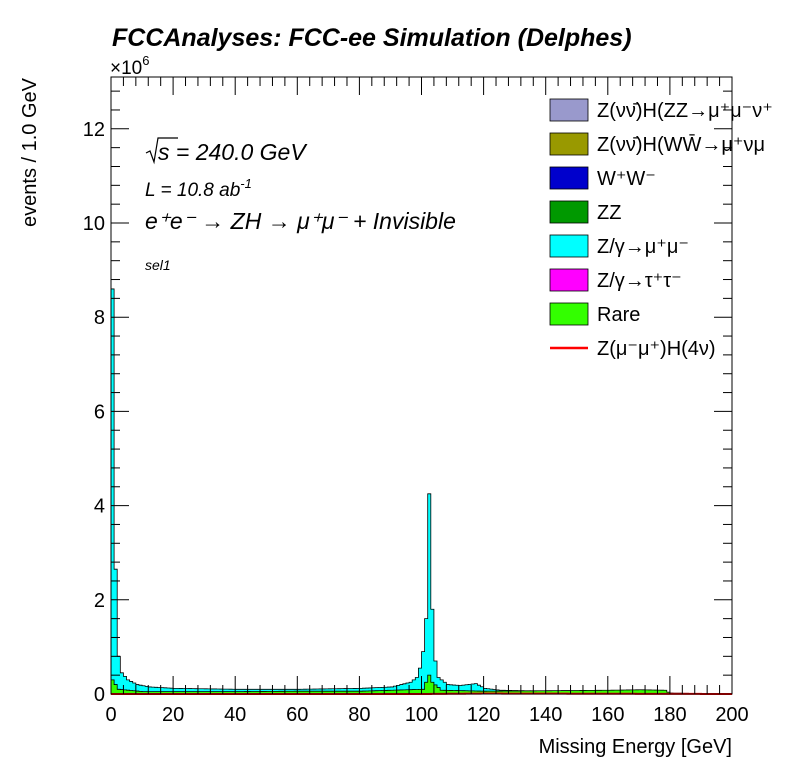 This screenshot has width=796, height=777. What do you see at coordinates (99, 318) in the screenshot?
I see `y-tick-label: 8` at bounding box center [99, 318].